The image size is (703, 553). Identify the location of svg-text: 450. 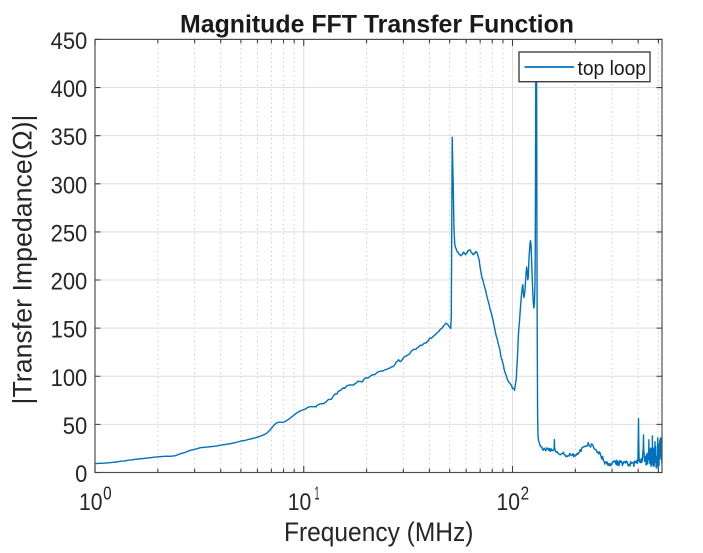
(69, 41).